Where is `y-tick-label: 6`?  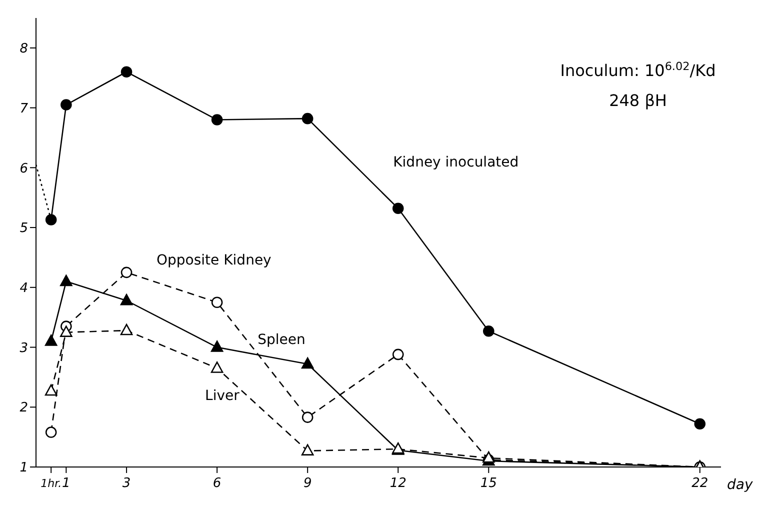
y-tick-label: 6 is located at coordinates (24, 168).